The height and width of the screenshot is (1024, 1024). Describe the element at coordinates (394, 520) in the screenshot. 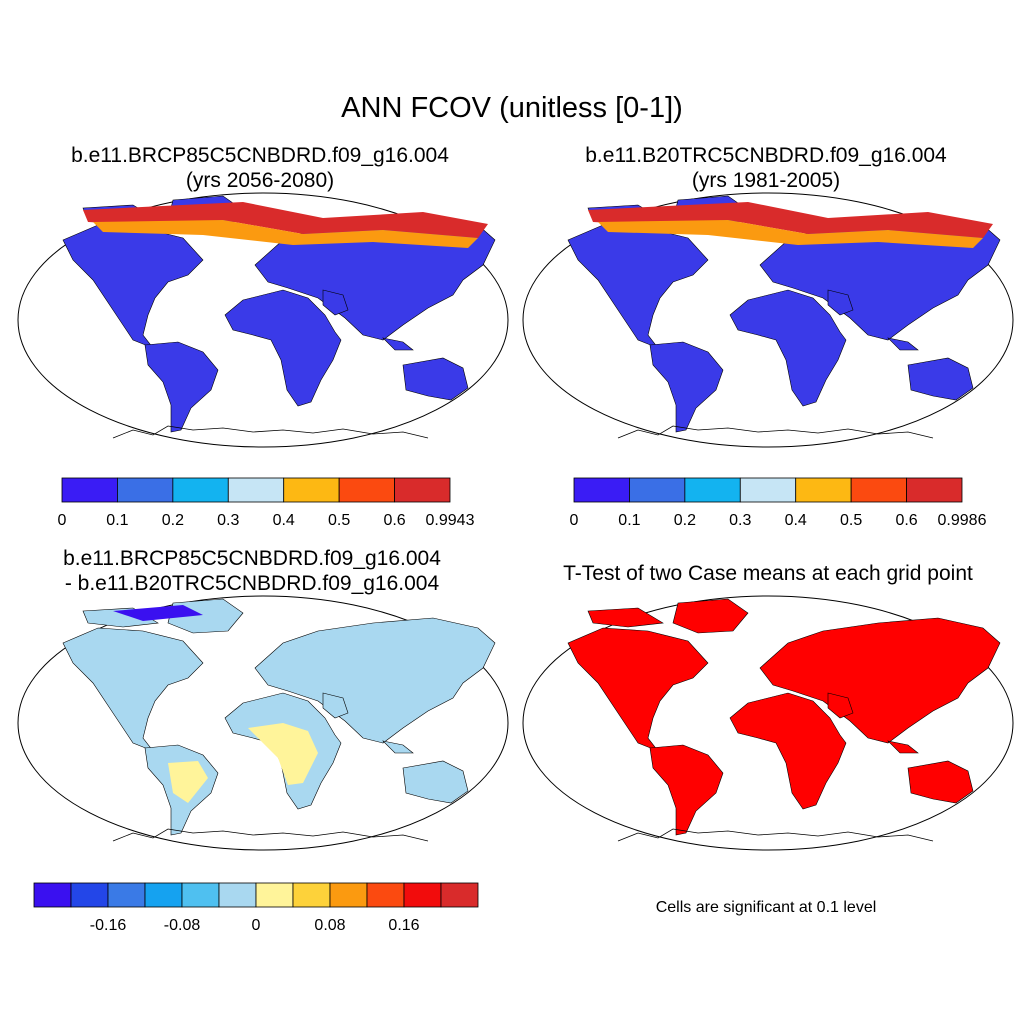

I see `colorbar-case1-tick-label: 0.6` at that location.